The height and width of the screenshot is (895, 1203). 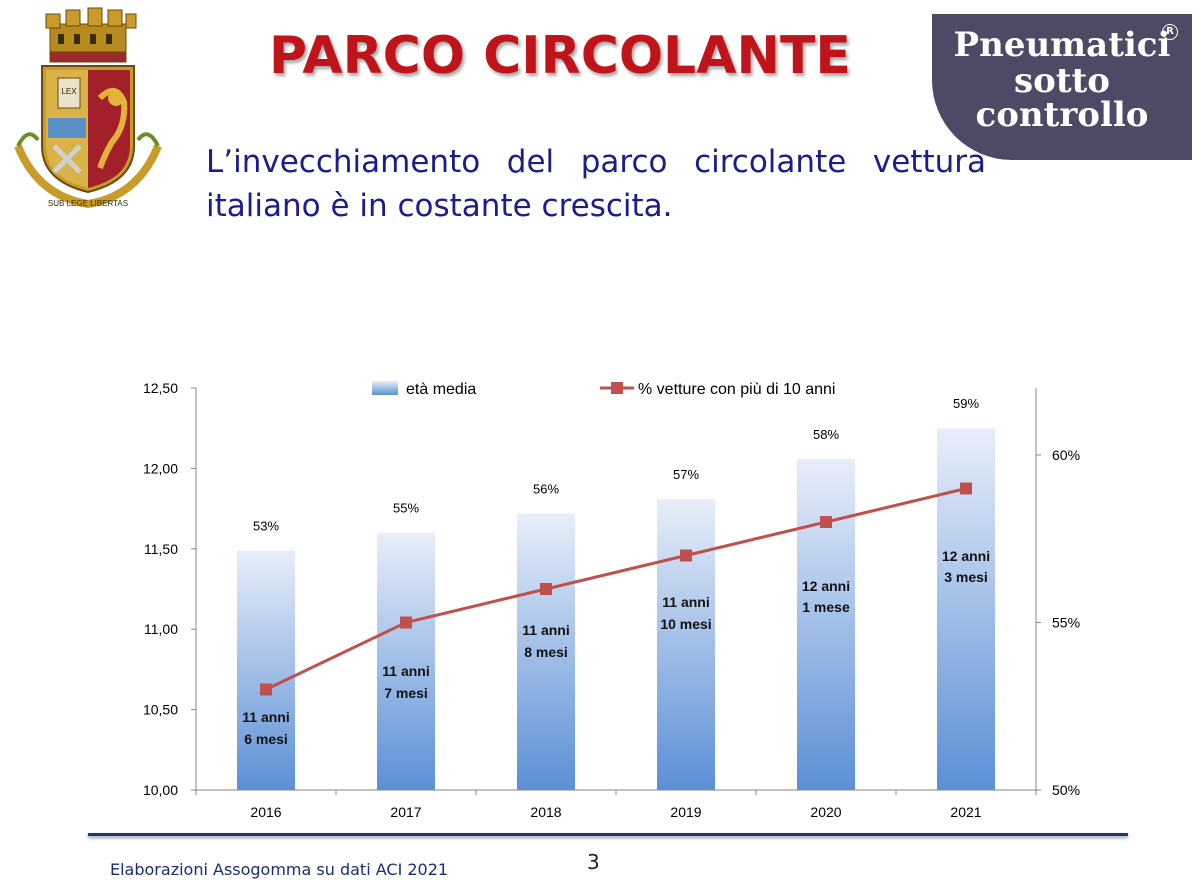 I want to click on brand-logo: Pneumatici sotto controllo R, so click(x=1062, y=87).